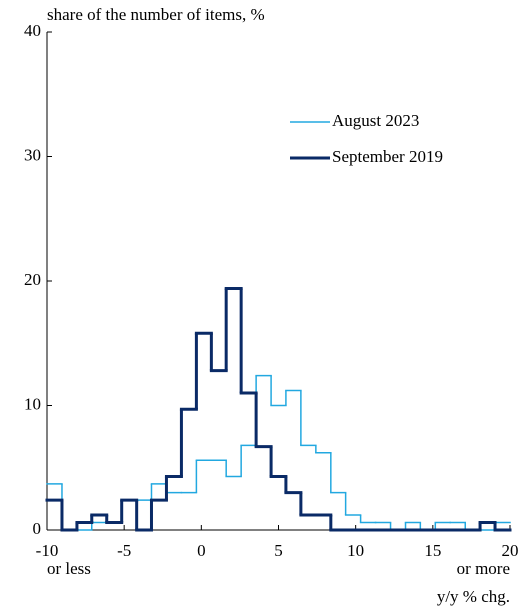  Describe the element at coordinates (32, 279) in the screenshot. I see `y-tick-label: 20` at that location.